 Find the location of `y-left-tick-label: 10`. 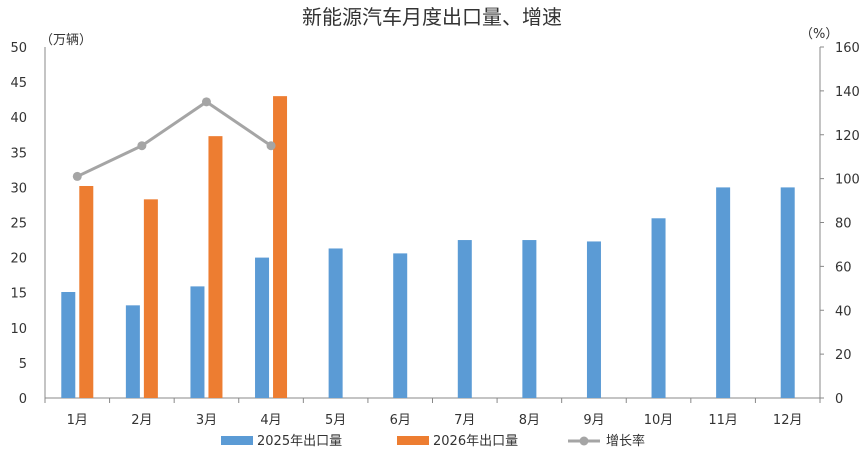

y-left-tick-label: 10 is located at coordinates (18, 329).